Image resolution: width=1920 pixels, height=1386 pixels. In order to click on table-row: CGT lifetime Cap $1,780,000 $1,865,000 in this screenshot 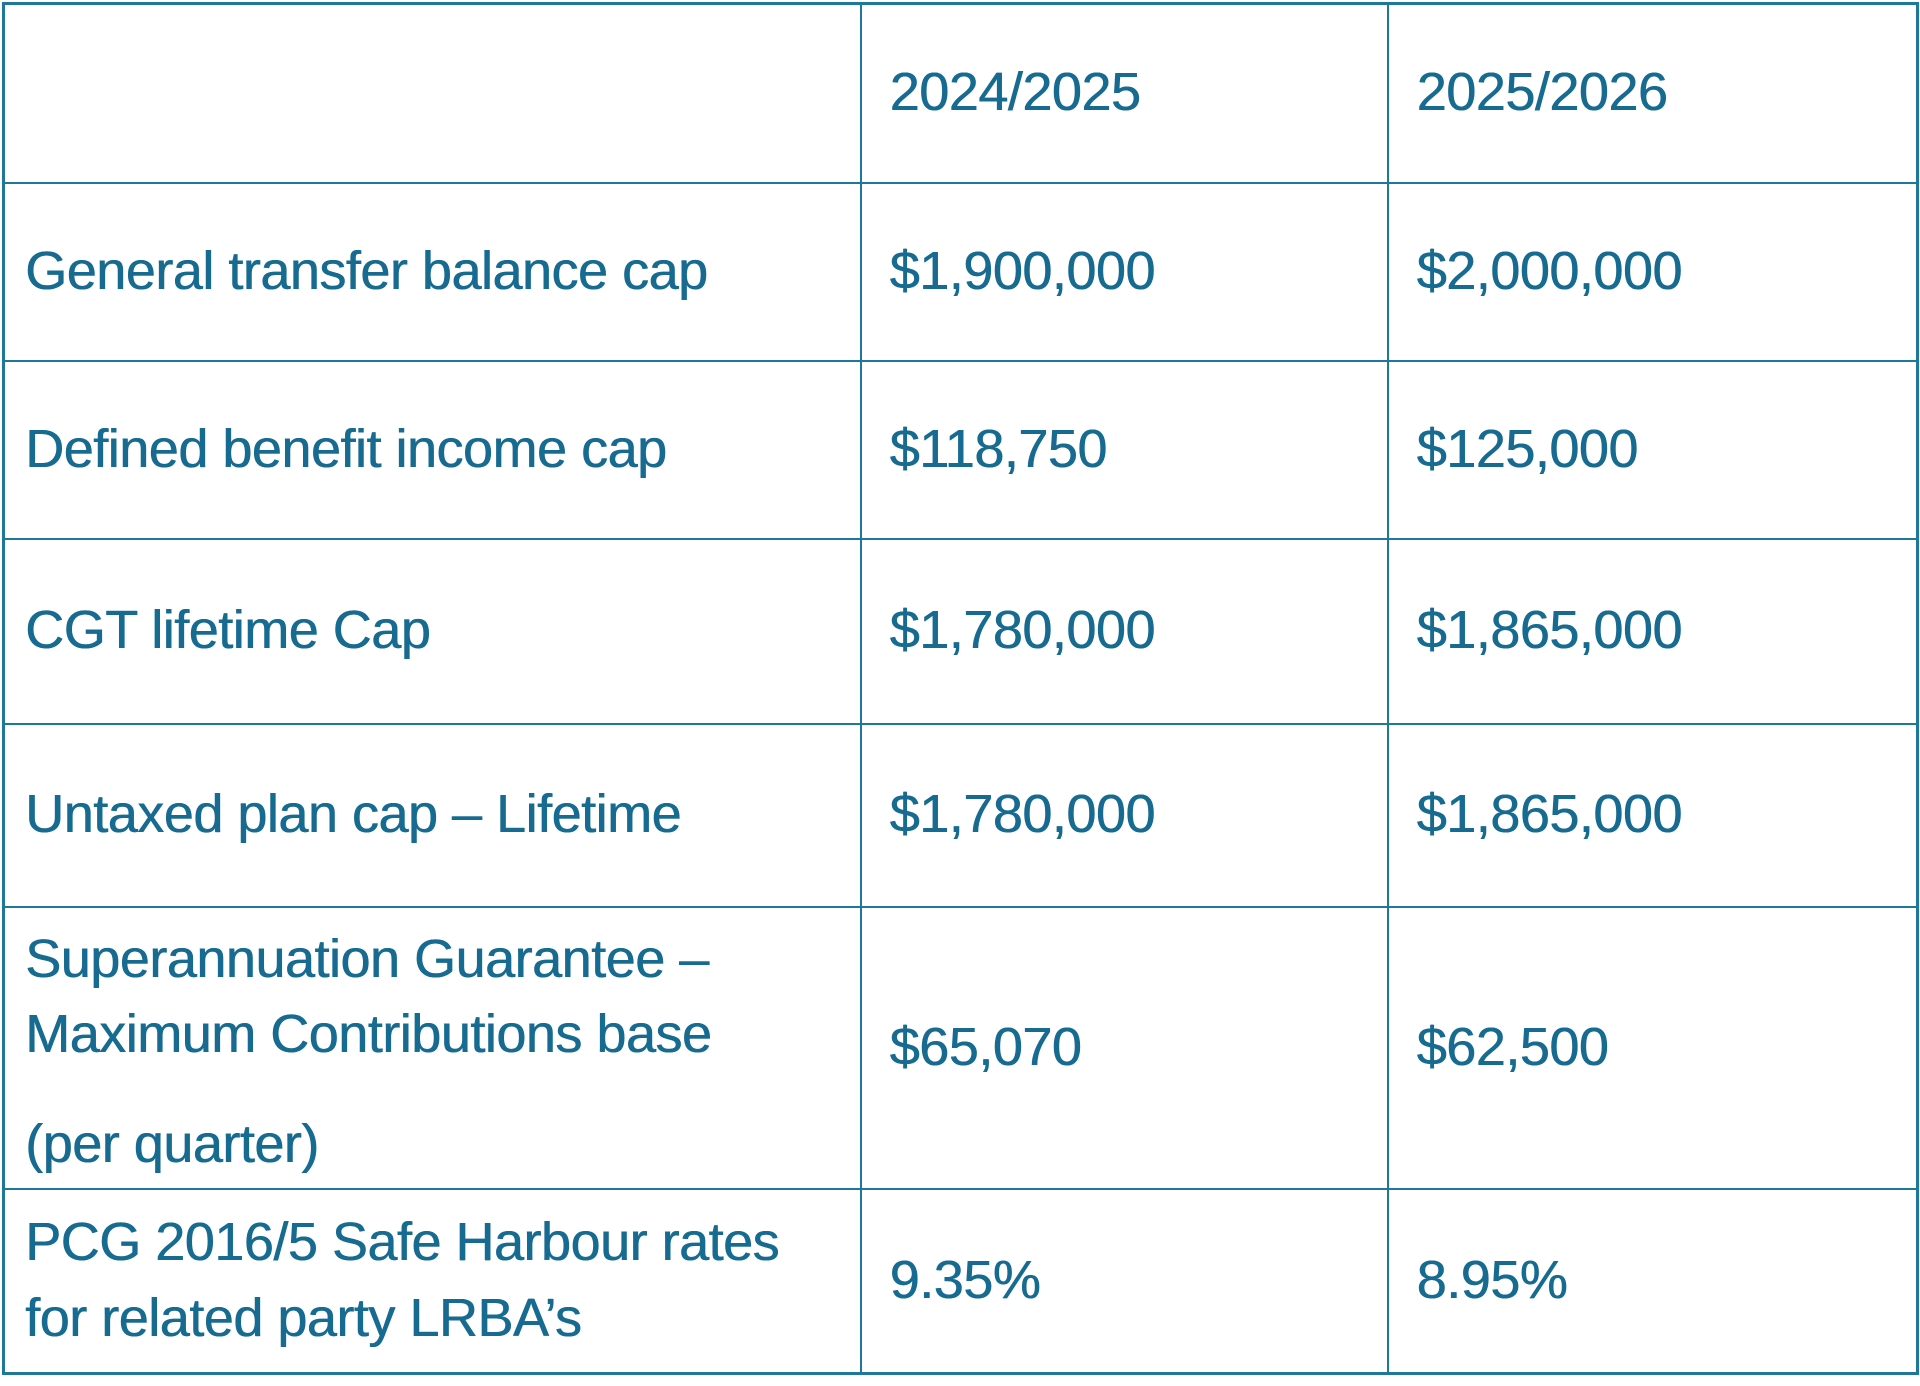, I will do `click(960, 631)`.